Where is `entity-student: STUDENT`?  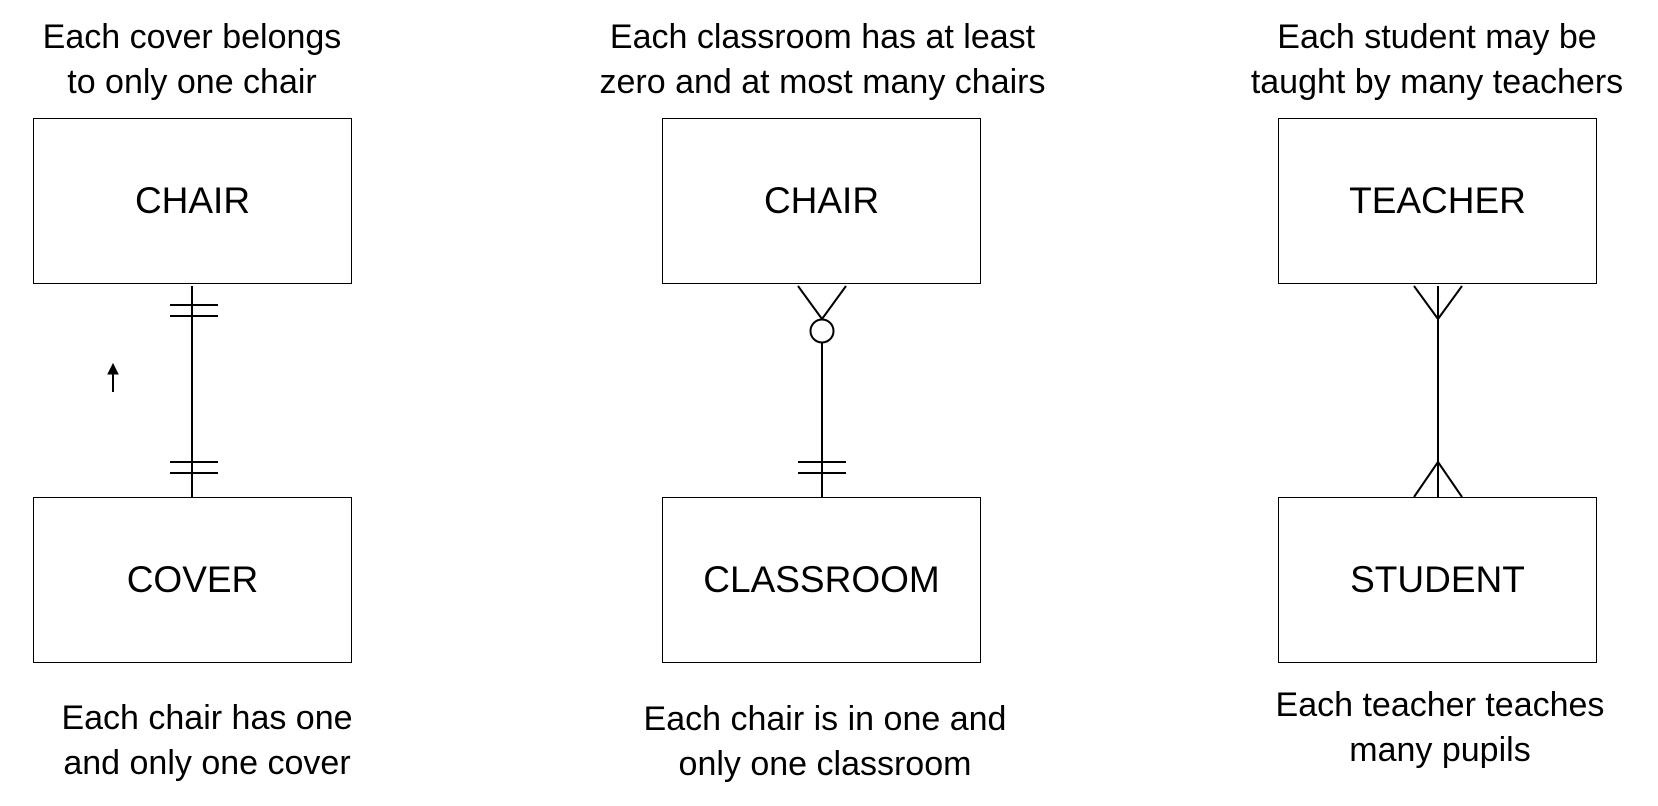 entity-student: STUDENT is located at coordinates (1437, 580).